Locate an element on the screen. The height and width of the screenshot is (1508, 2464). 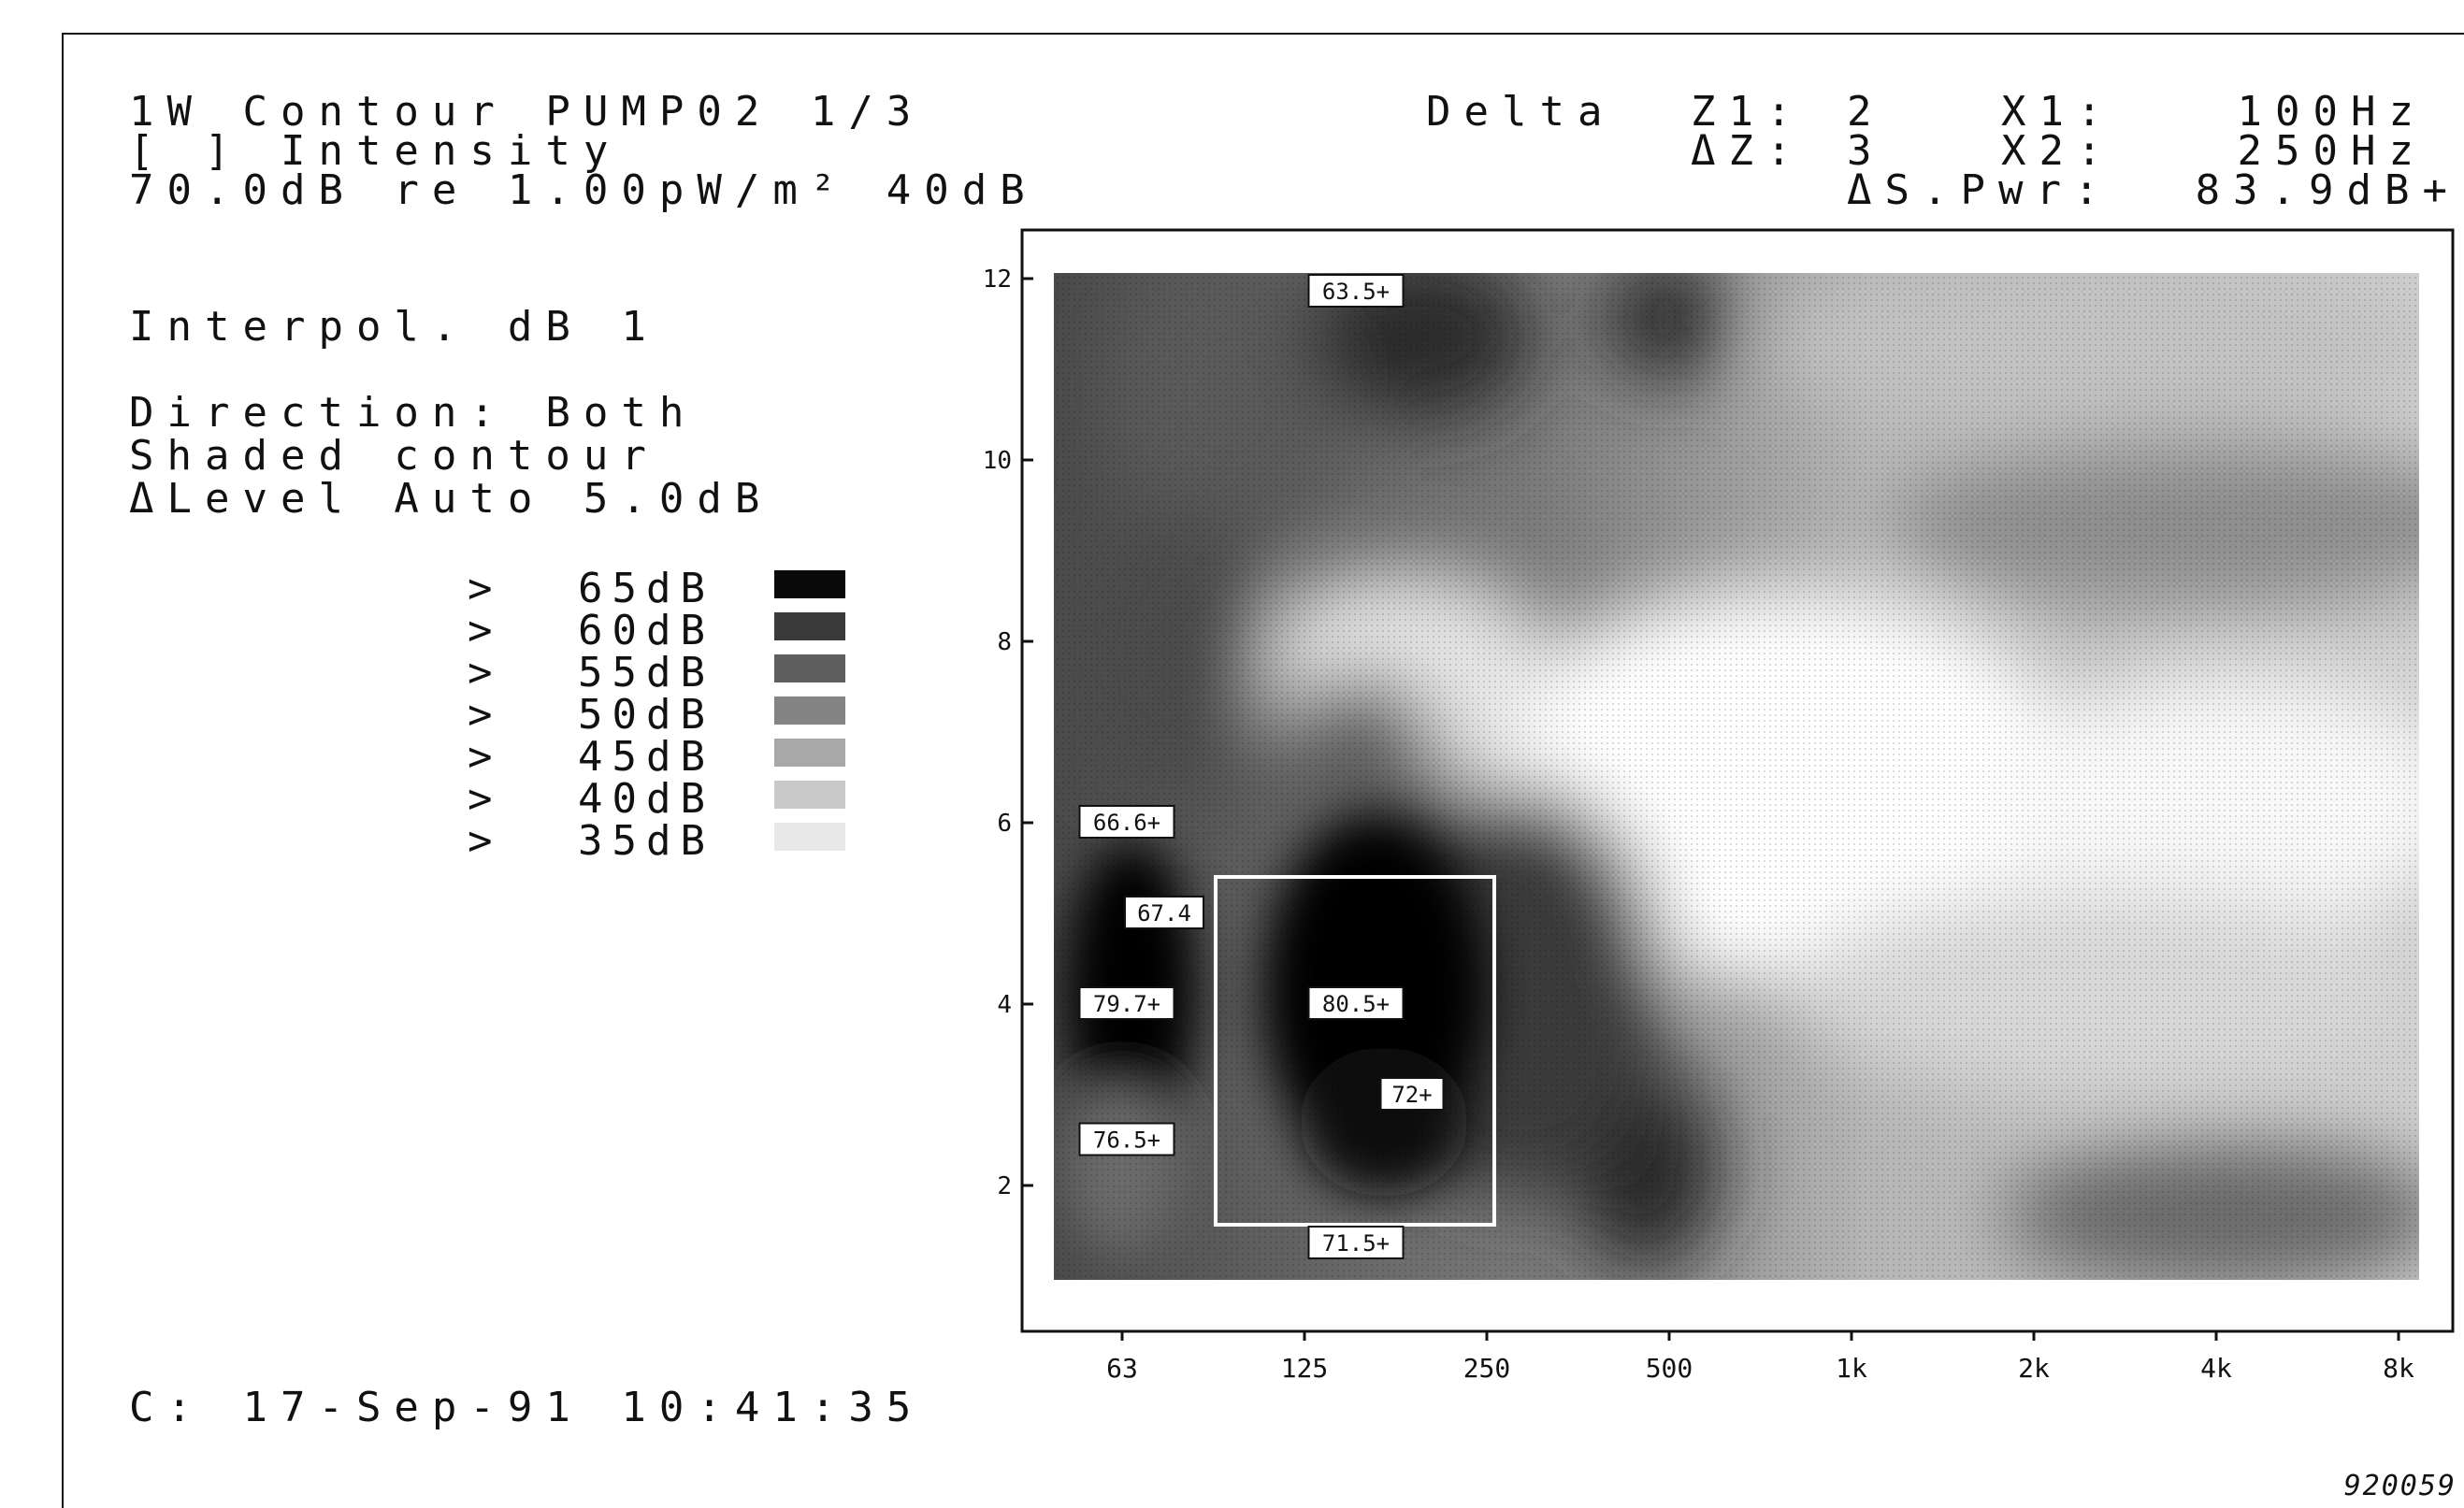
legend-level-label: 50dB is located at coordinates (646, 715).